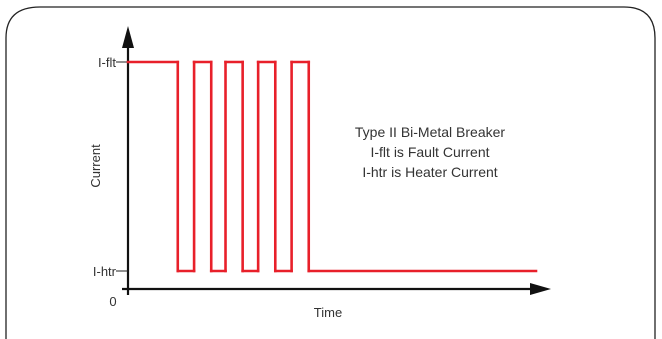  I want to click on annotation-line: I-flt is Fault Current, so click(429, 152).